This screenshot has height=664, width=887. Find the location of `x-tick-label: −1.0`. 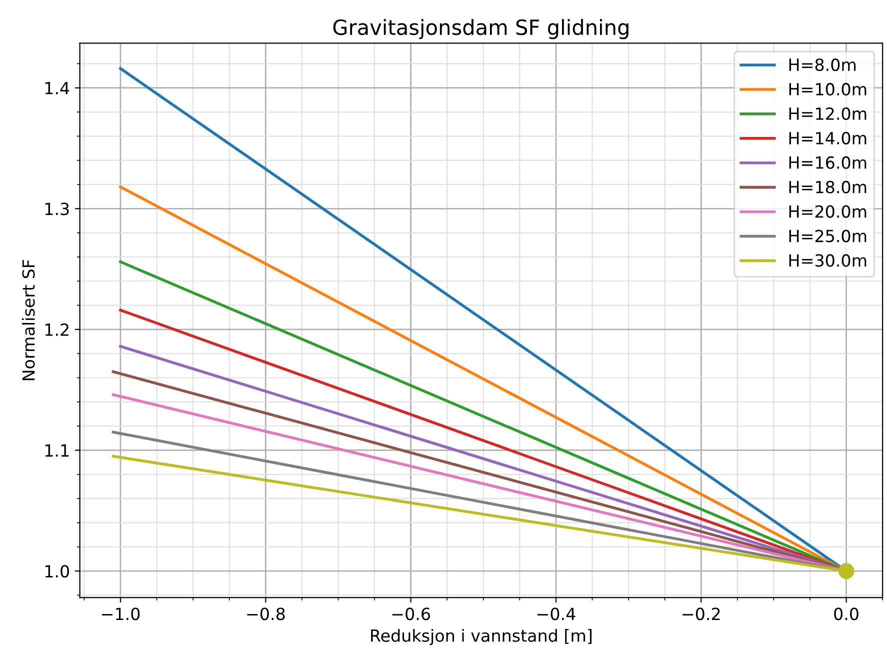

x-tick-label: −1.0 is located at coordinates (121, 614).